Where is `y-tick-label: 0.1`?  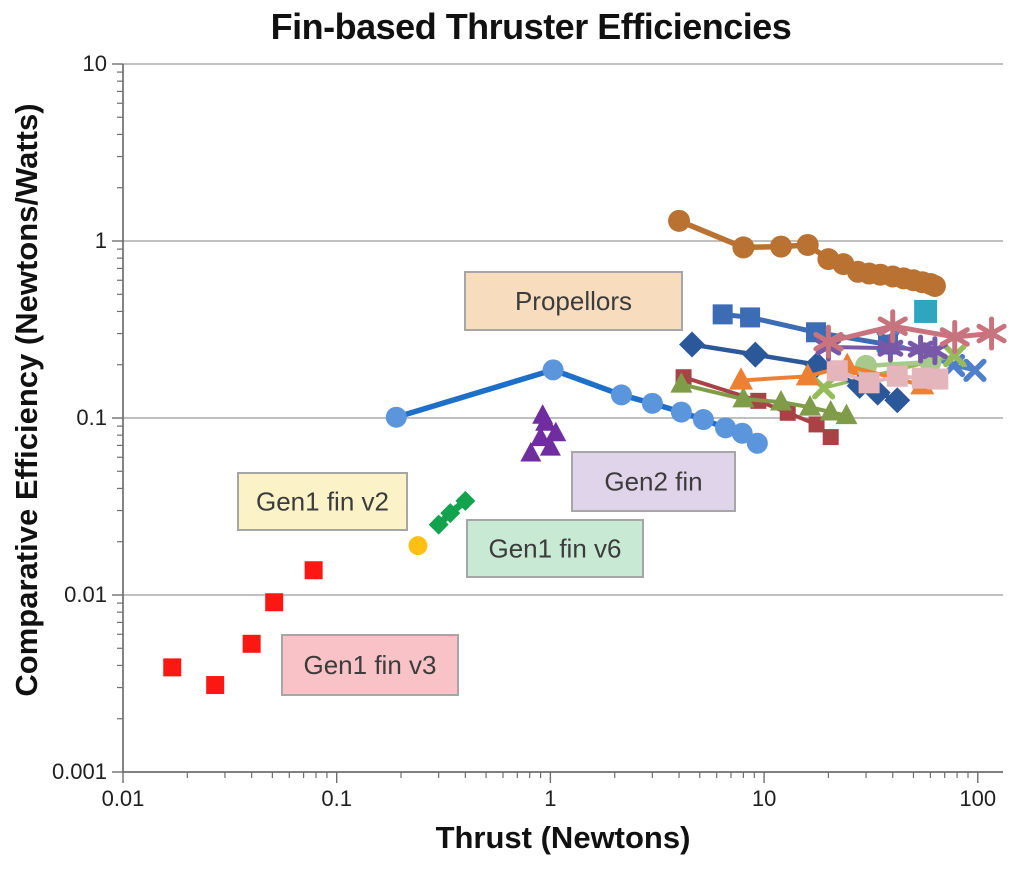
y-tick-label: 0.1 is located at coordinates (91, 417).